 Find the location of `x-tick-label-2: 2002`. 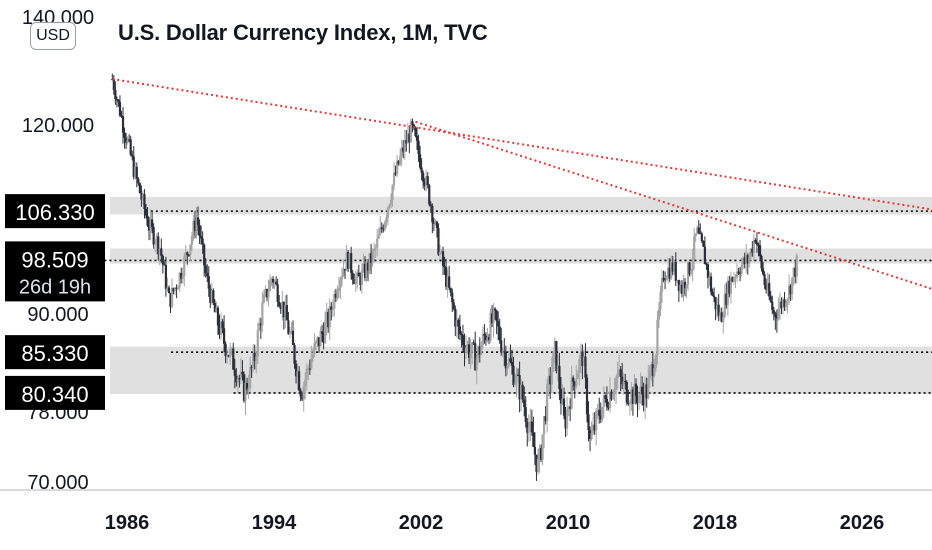

x-tick-label-2: 2002 is located at coordinates (421, 523).